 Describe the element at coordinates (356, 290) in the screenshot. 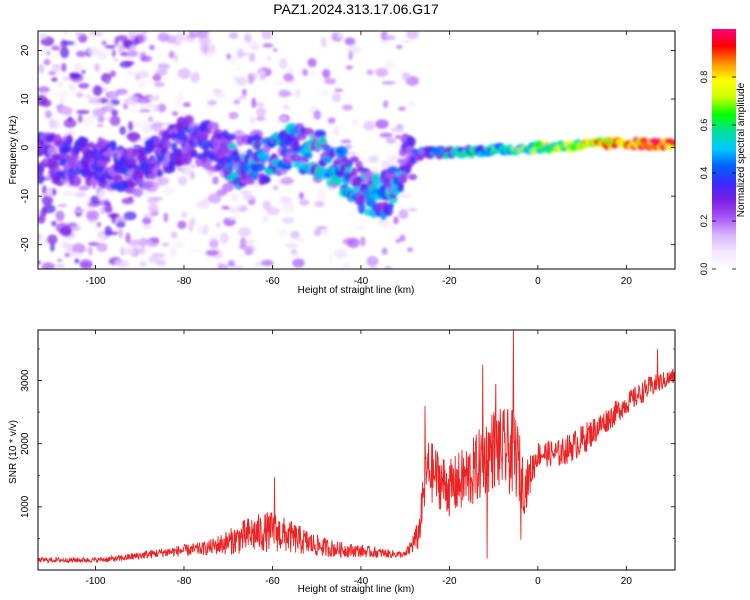

I see `spectrogram-x-label: Height of straight line (km)` at that location.